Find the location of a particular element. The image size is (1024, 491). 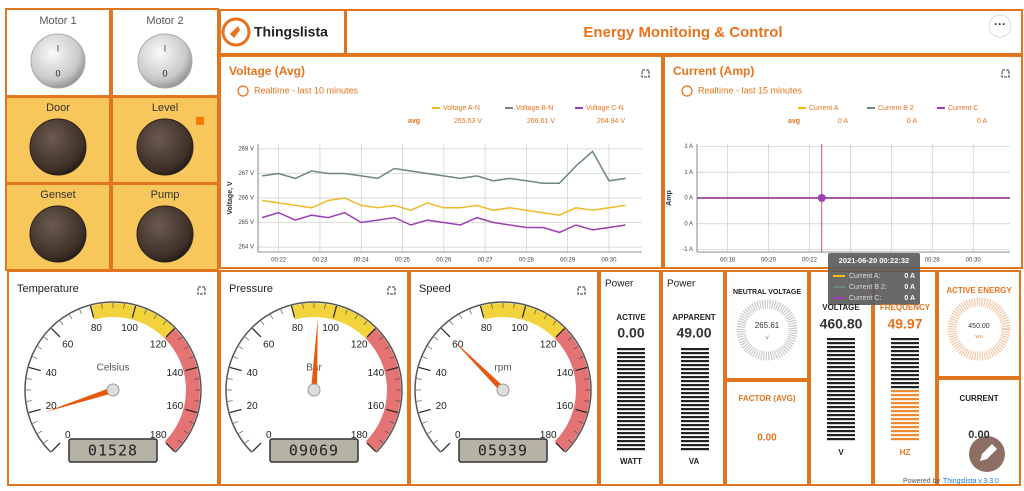

meter-text: VOLTAGE is located at coordinates (841, 307).